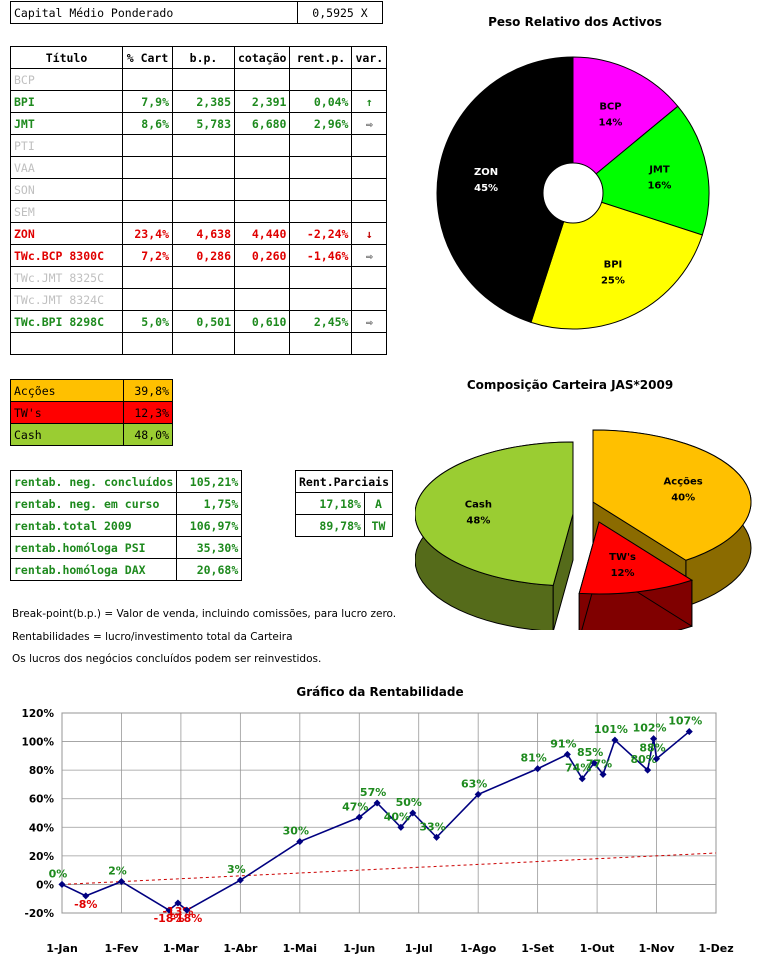  I want to click on x-tick-label: 1-Set, so click(537, 948).